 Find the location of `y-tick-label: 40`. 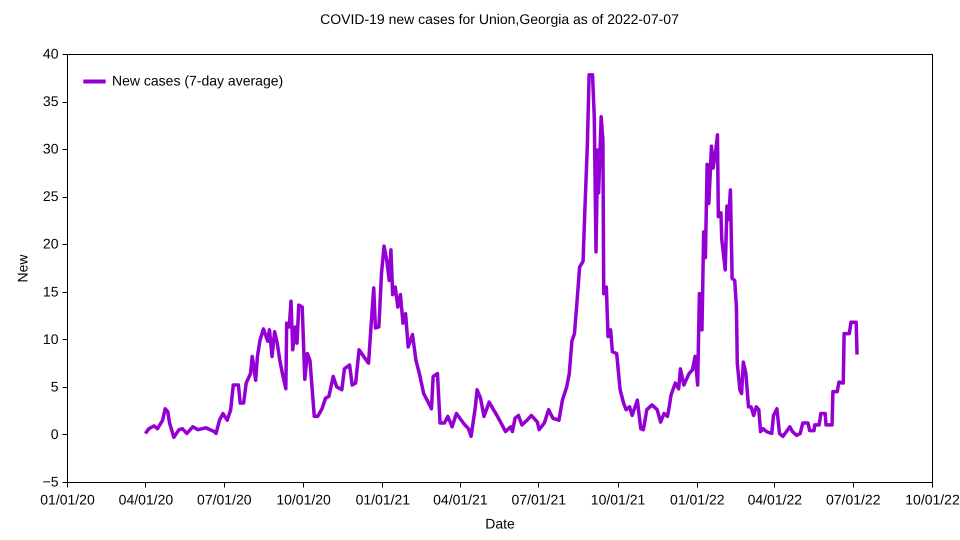

y-tick-label: 40 is located at coordinates (50, 54).